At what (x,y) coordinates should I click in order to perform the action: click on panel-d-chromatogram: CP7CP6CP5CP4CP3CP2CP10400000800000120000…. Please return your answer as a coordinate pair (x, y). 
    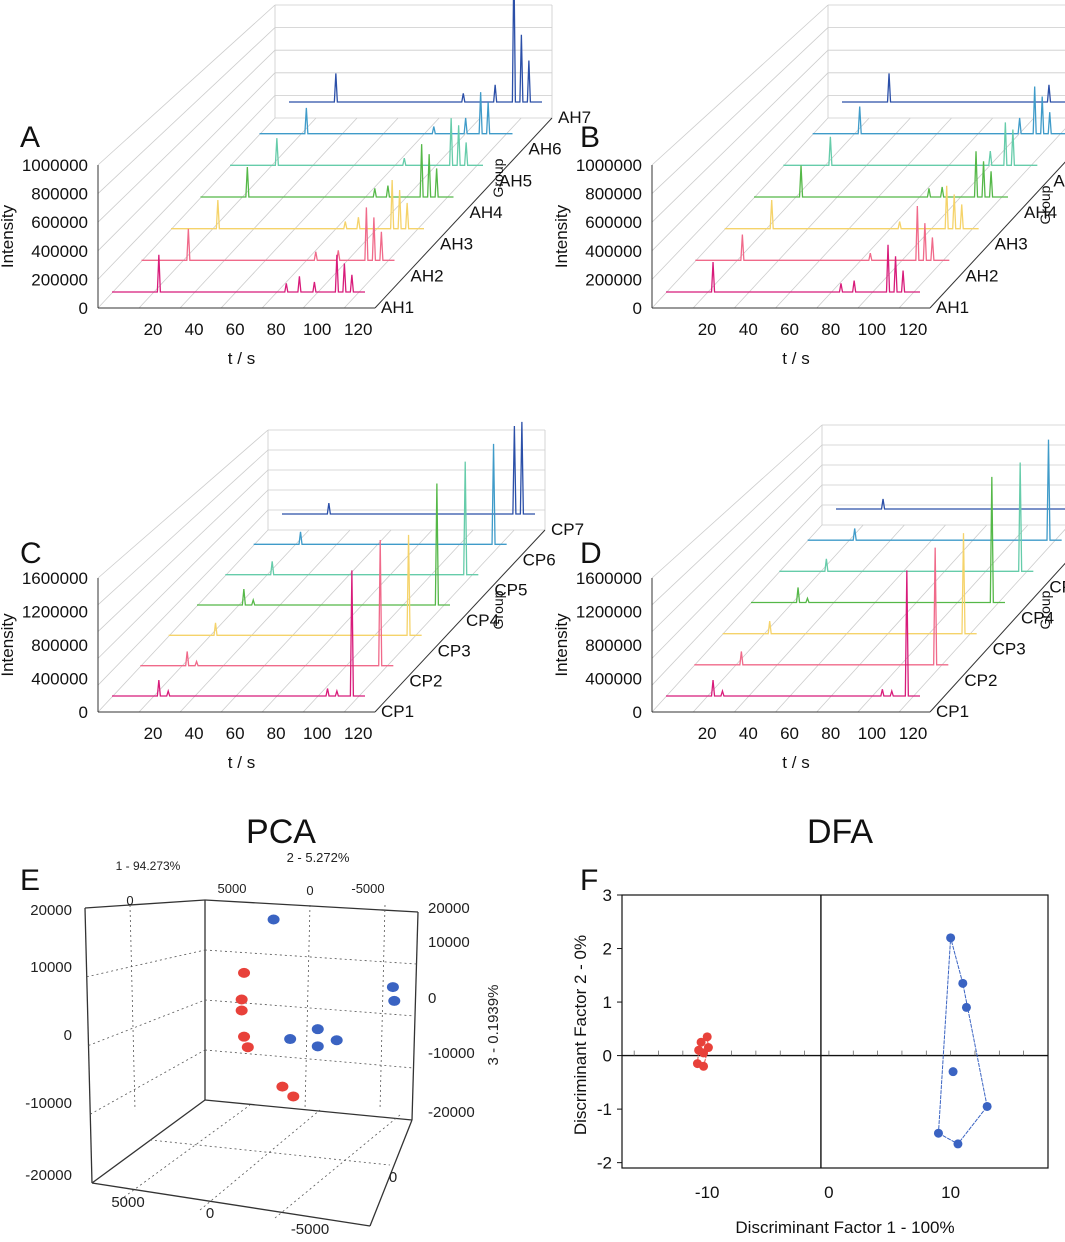
    Looking at the image, I should click on (808, 598).